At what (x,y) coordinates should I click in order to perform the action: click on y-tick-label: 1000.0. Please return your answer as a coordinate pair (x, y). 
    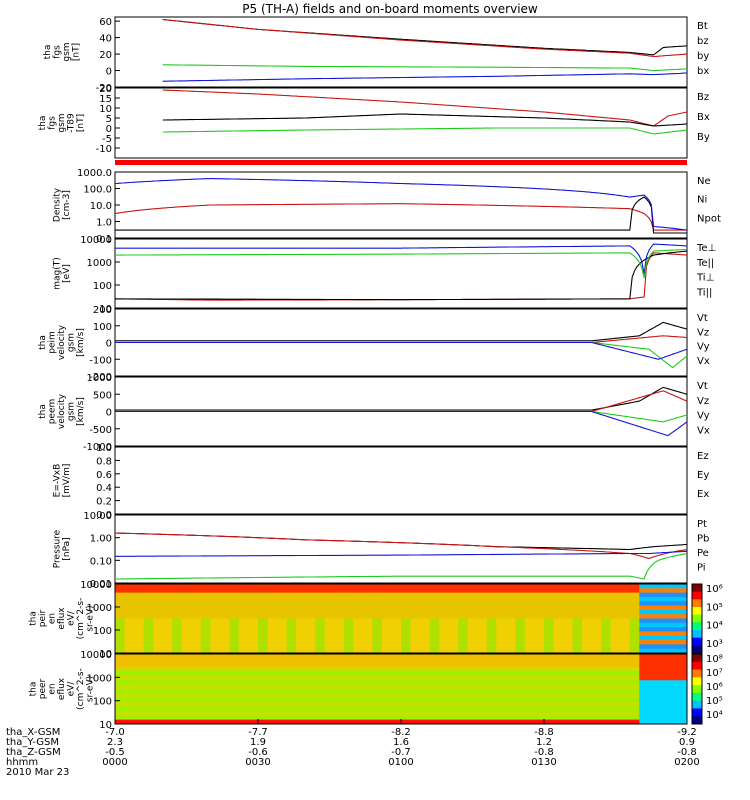
    Looking at the image, I should click on (94, 173).